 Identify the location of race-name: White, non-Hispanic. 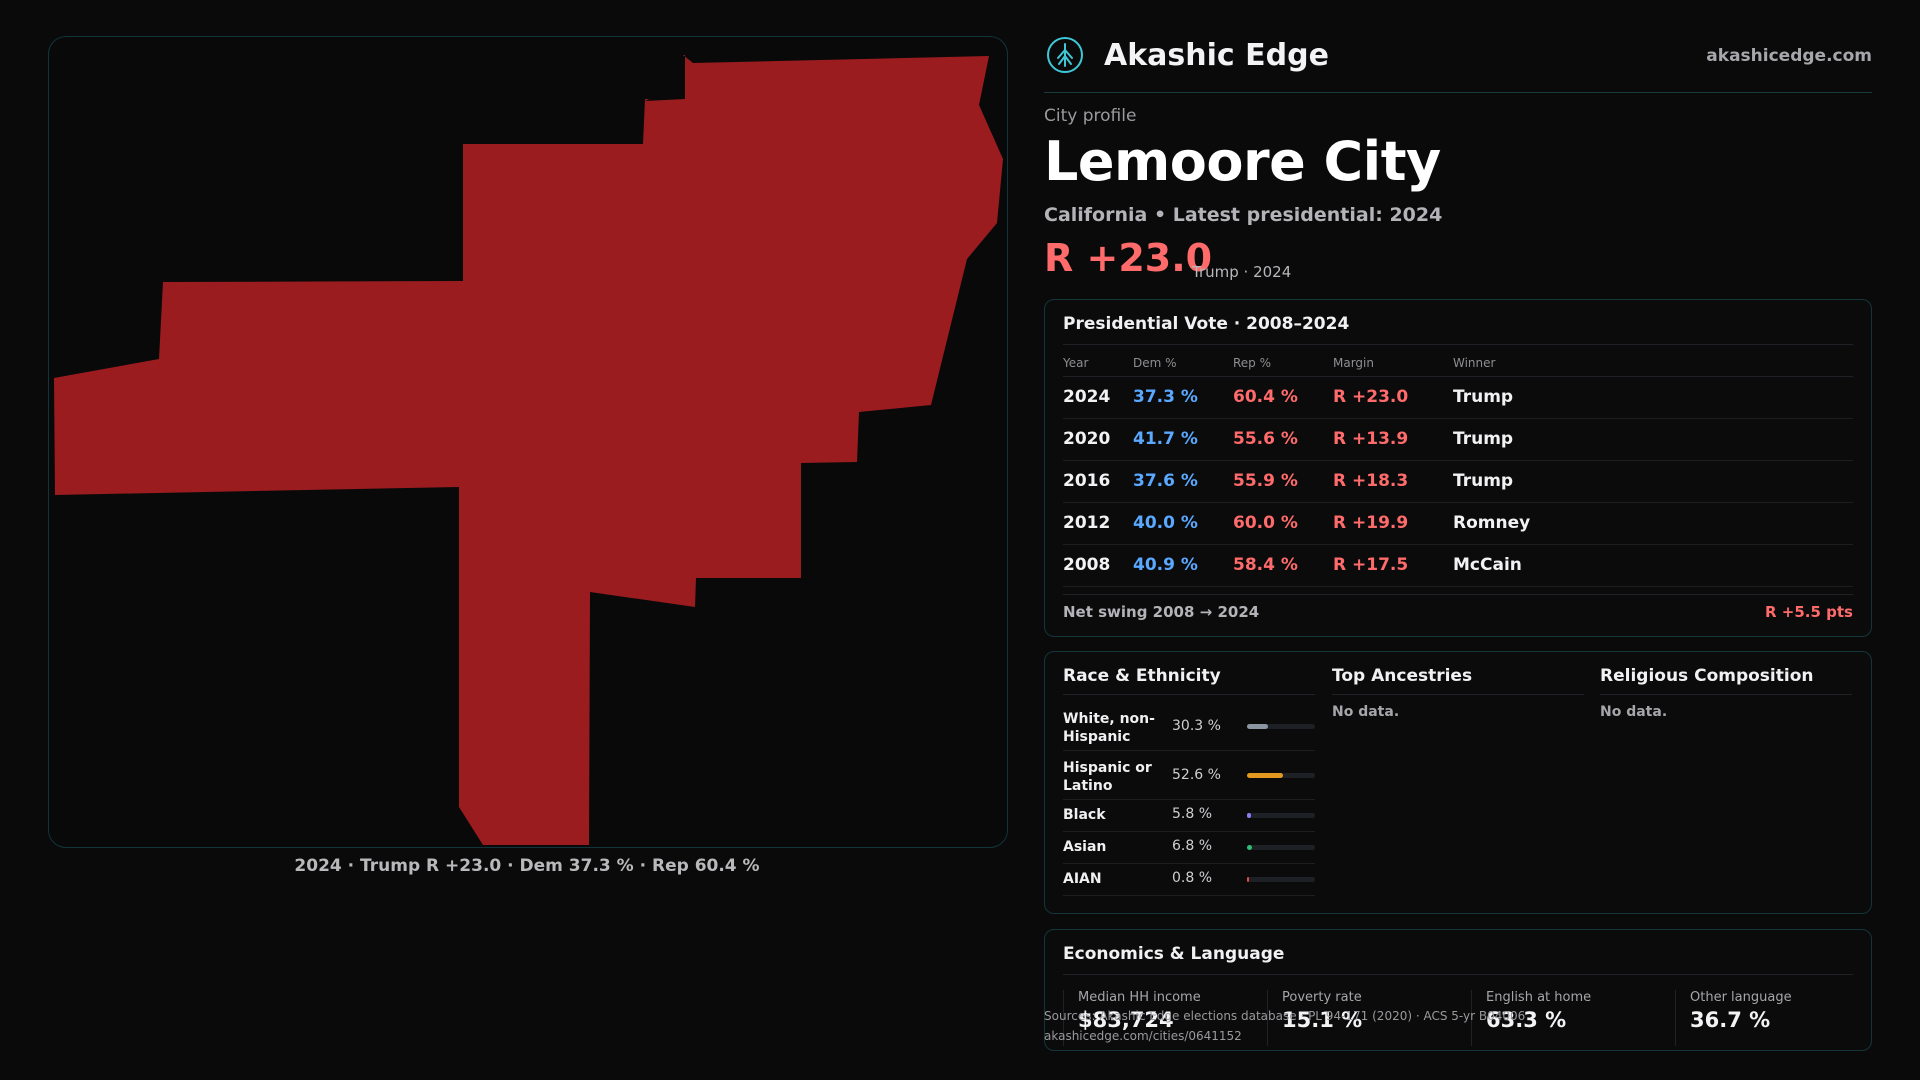
(1109, 728).